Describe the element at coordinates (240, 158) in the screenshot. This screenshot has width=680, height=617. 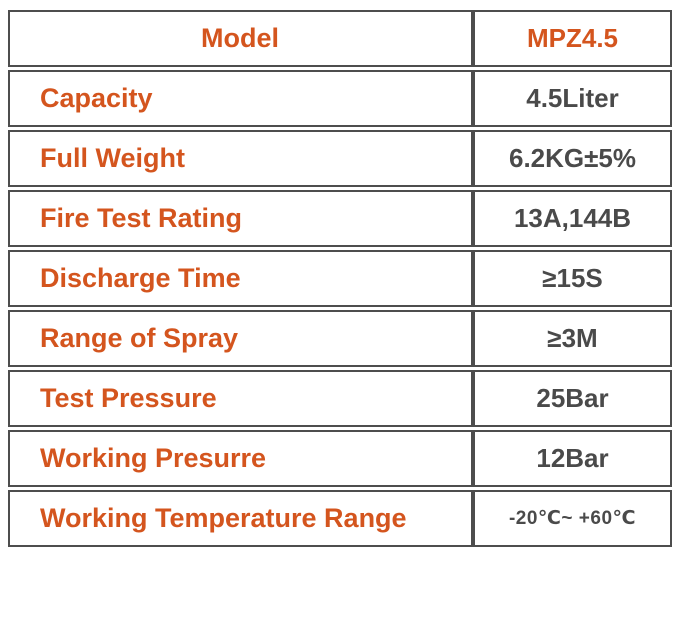
I see `spec-label-full-weight: Full Weight` at that location.